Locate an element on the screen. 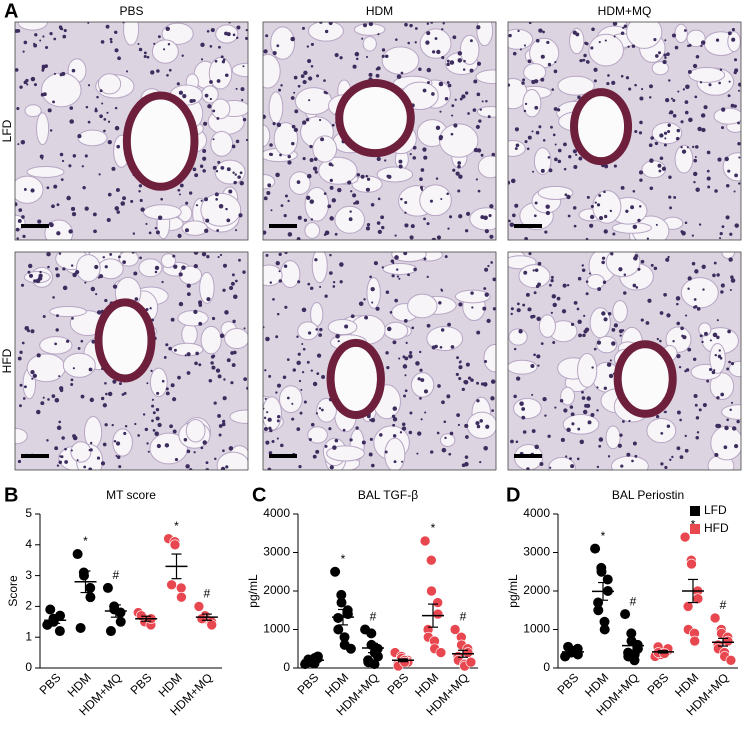 This screenshot has width=750, height=754. scale-bar is located at coordinates (528, 456).